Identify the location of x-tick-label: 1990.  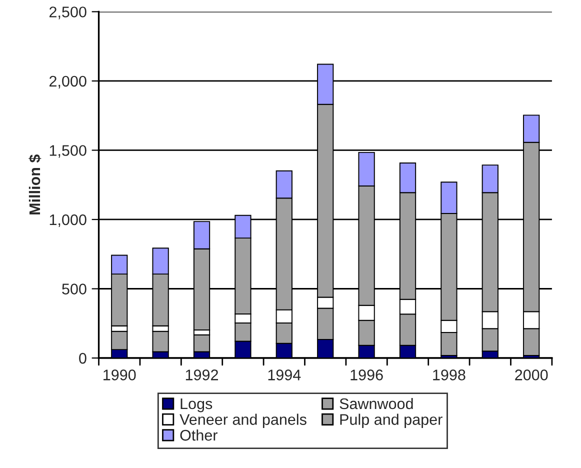
(120, 375).